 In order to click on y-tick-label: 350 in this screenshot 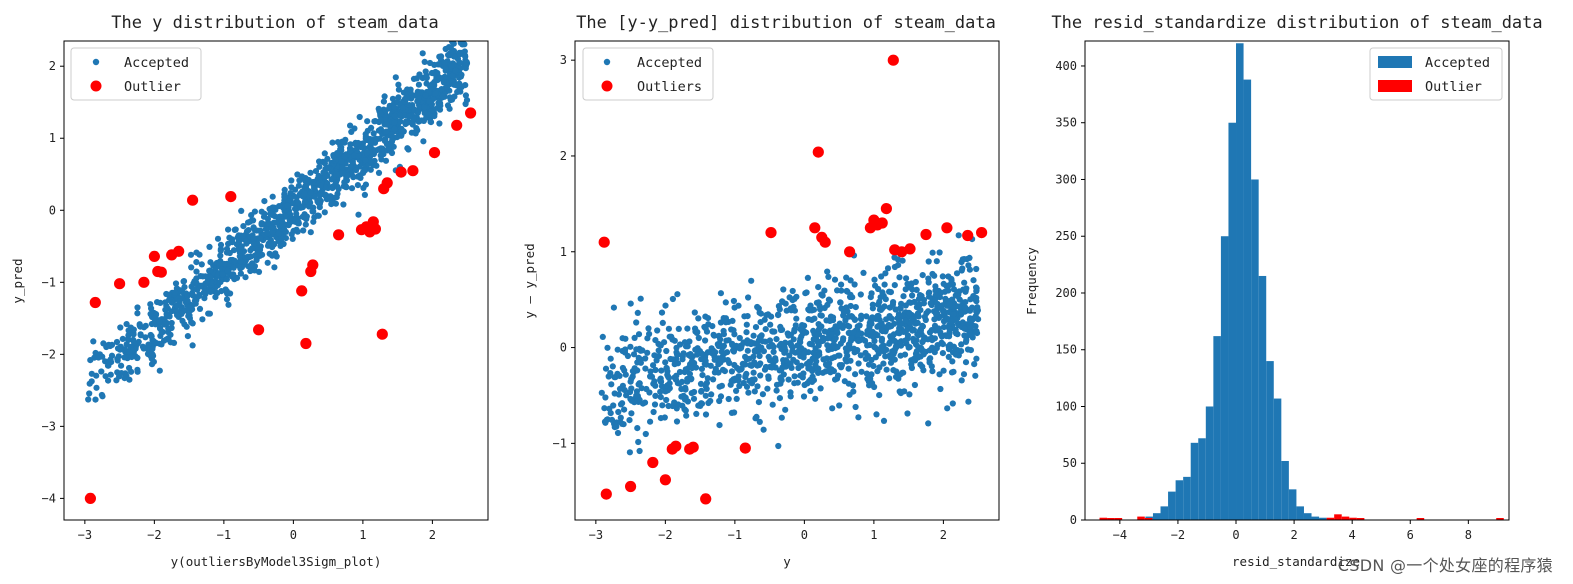, I will do `click(1066, 123)`.